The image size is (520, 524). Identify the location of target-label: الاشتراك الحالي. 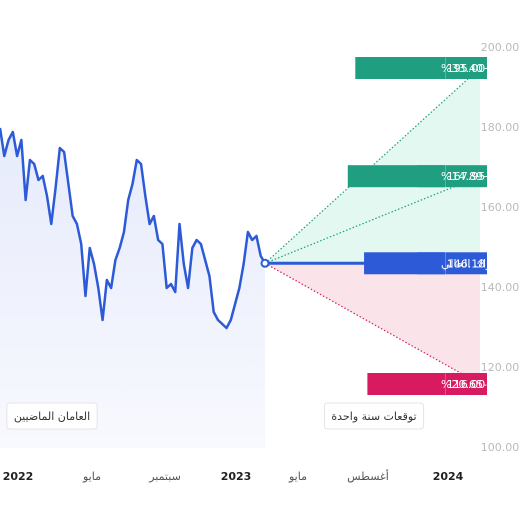
(477, 263).